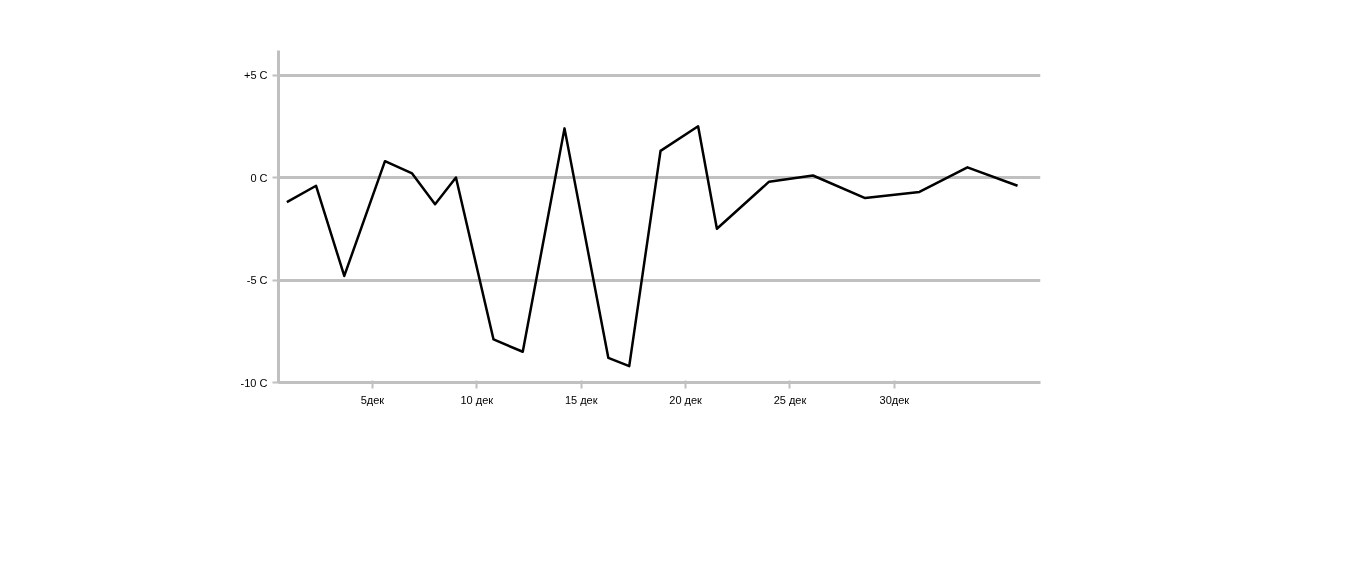 The width and height of the screenshot is (1354, 562). Describe the element at coordinates (894, 399) in the screenshot. I see `x-tick-label: 30дек` at that location.